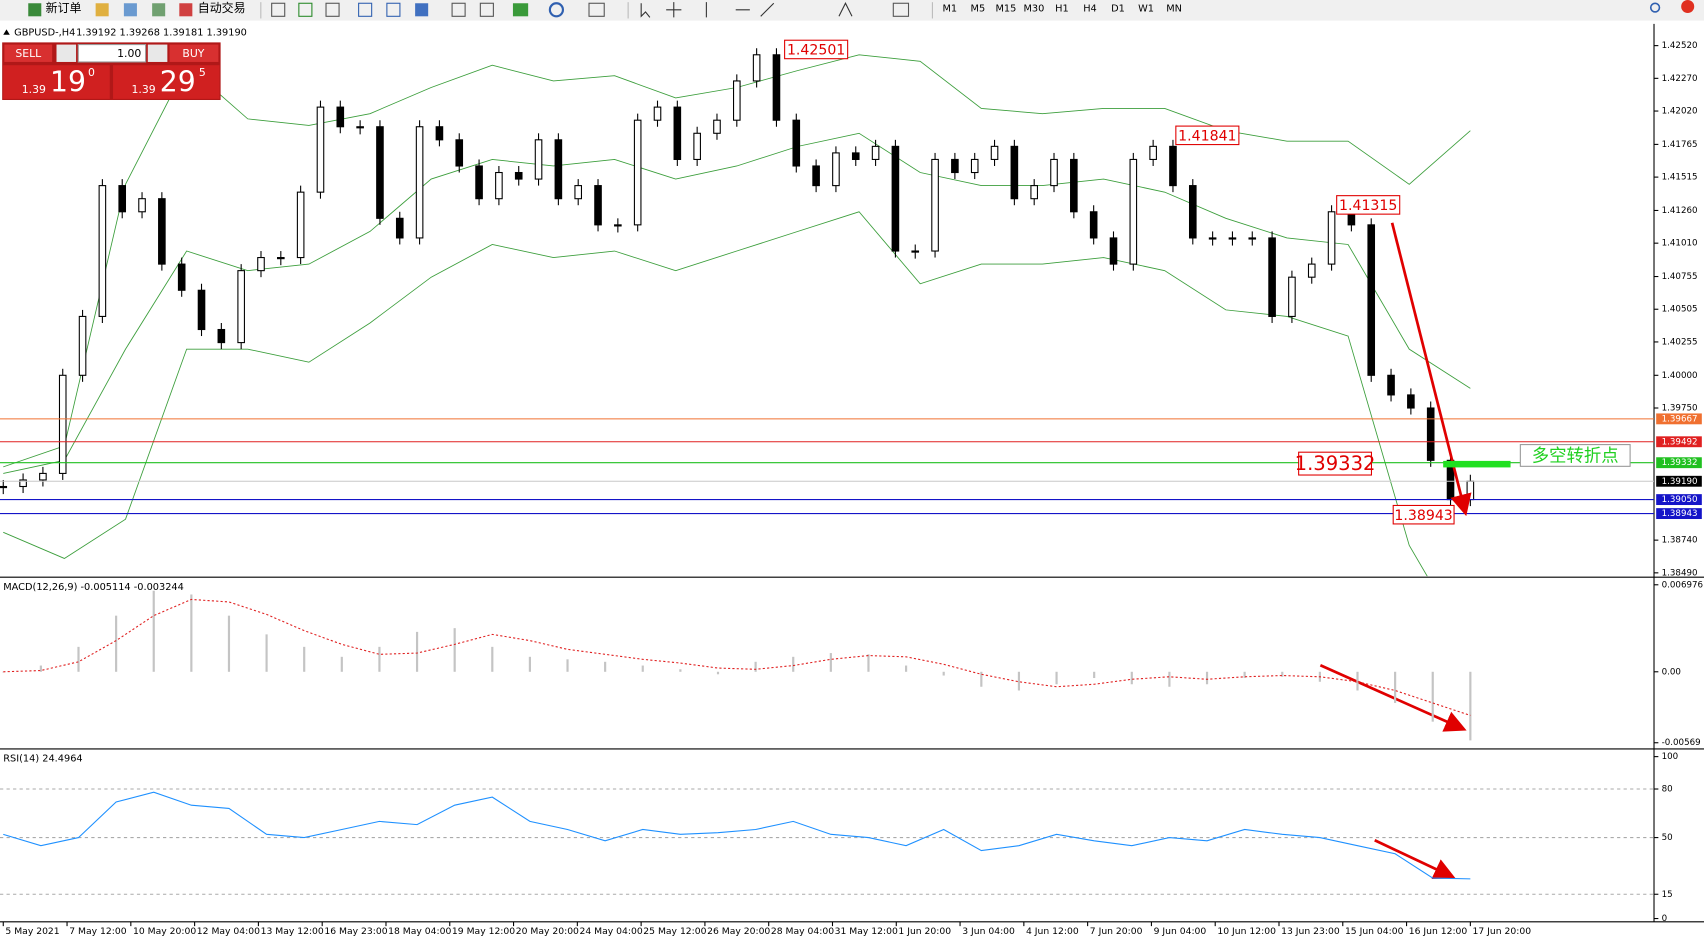 The image size is (1704, 937). I want to click on y-tick-label: 80, so click(1667, 790).